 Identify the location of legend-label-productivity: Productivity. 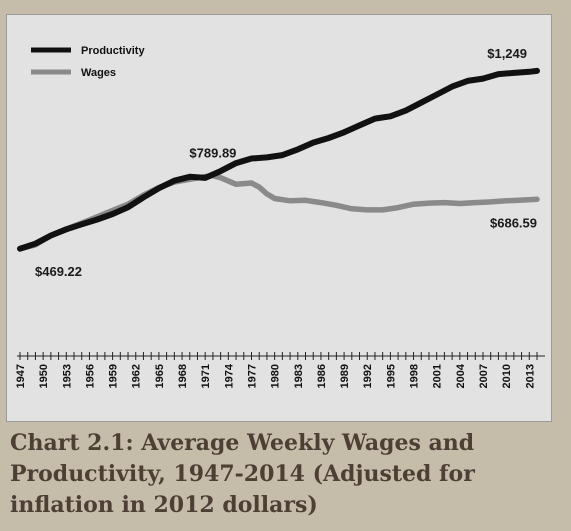
(113, 51).